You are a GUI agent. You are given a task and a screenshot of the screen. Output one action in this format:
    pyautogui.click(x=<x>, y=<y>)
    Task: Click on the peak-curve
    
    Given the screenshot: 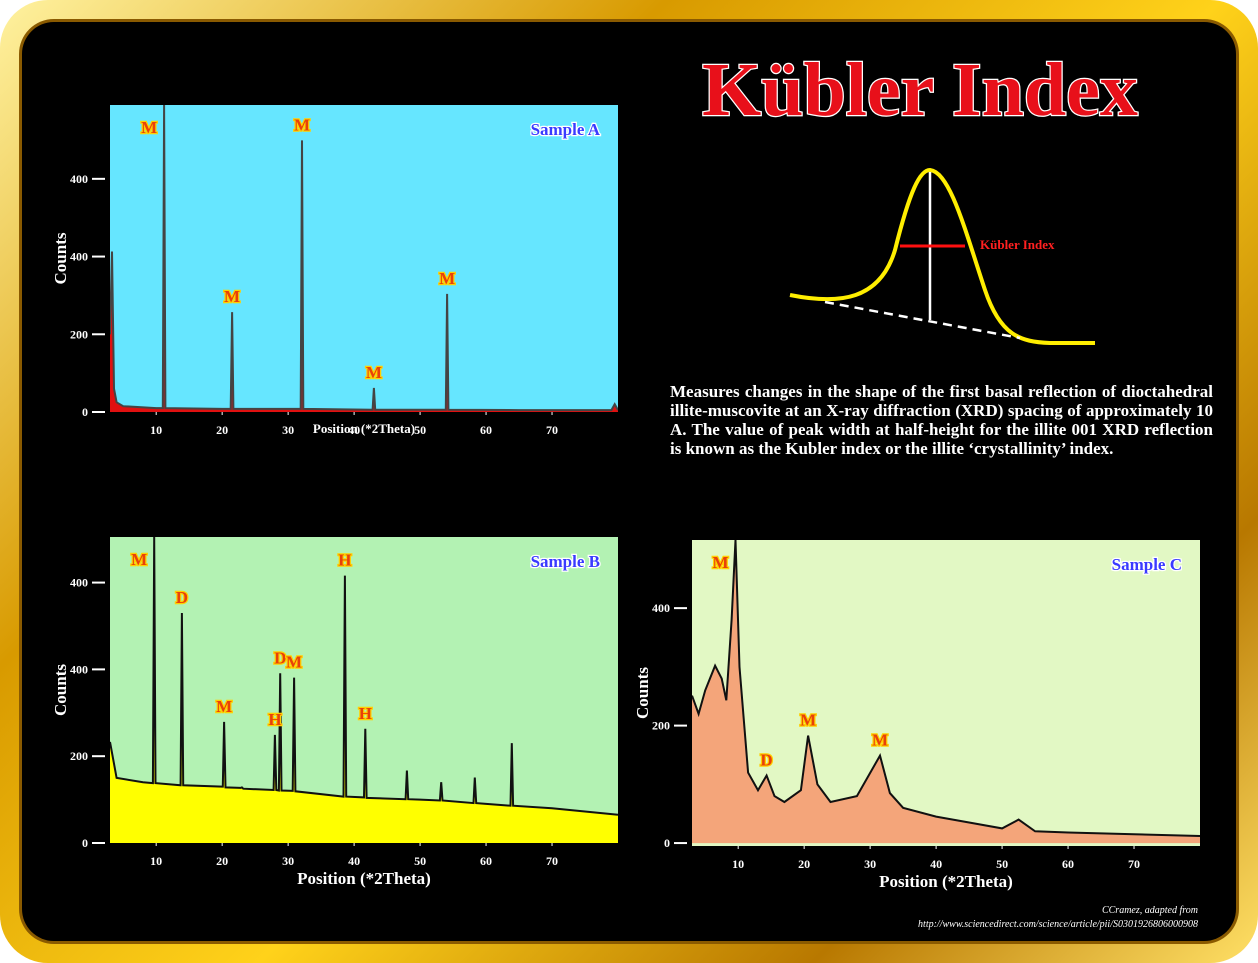 What is the action you would take?
    pyautogui.click(x=942, y=256)
    